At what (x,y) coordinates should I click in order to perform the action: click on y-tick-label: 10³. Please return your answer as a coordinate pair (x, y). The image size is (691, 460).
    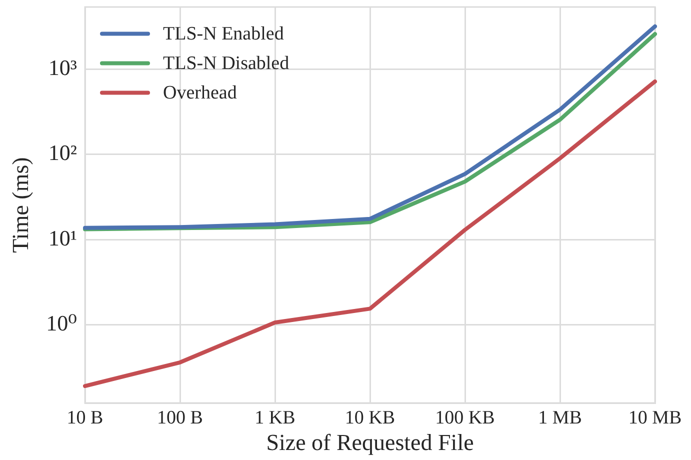
    Looking at the image, I should click on (63, 67).